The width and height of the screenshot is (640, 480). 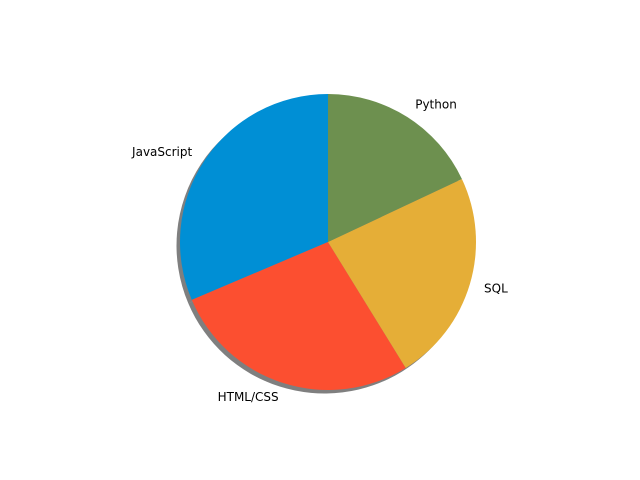 I want to click on pie-label-html-css: HTML/CSS, so click(x=248, y=397).